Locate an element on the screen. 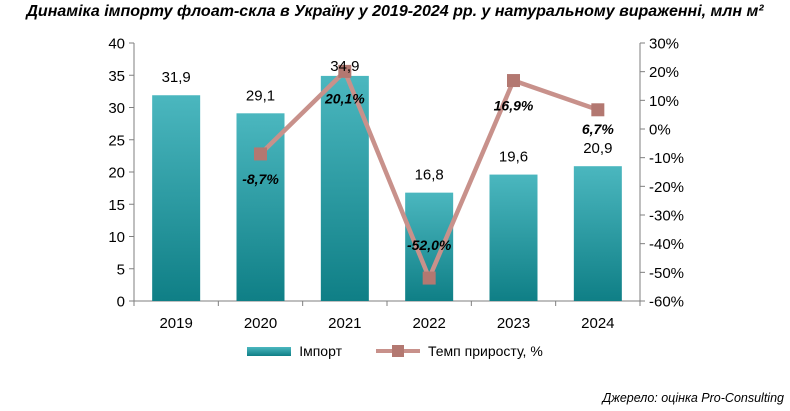 Image resolution: width=790 pixels, height=411 pixels. bar-value-label: 31,9 is located at coordinates (176, 77).